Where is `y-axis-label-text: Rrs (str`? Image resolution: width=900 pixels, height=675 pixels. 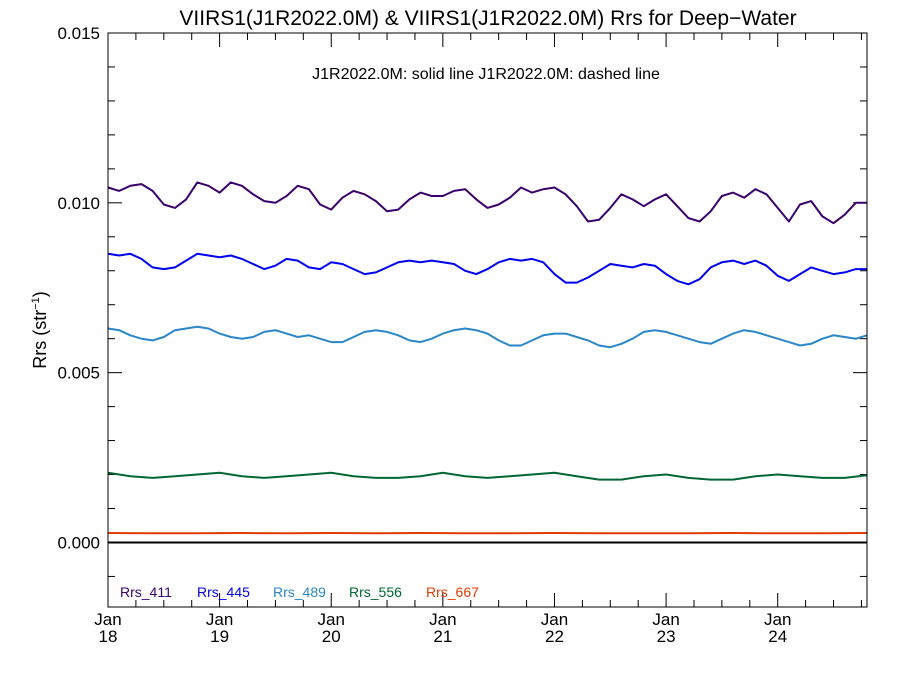
y-axis-label-text: Rrs (str is located at coordinates (40, 339).